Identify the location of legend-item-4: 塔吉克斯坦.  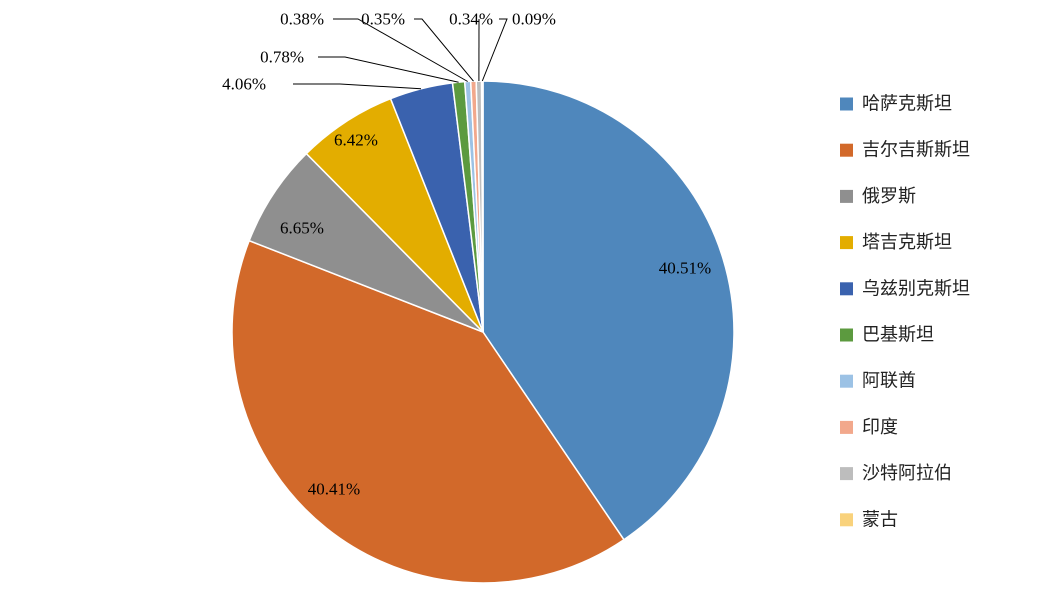
(896, 242).